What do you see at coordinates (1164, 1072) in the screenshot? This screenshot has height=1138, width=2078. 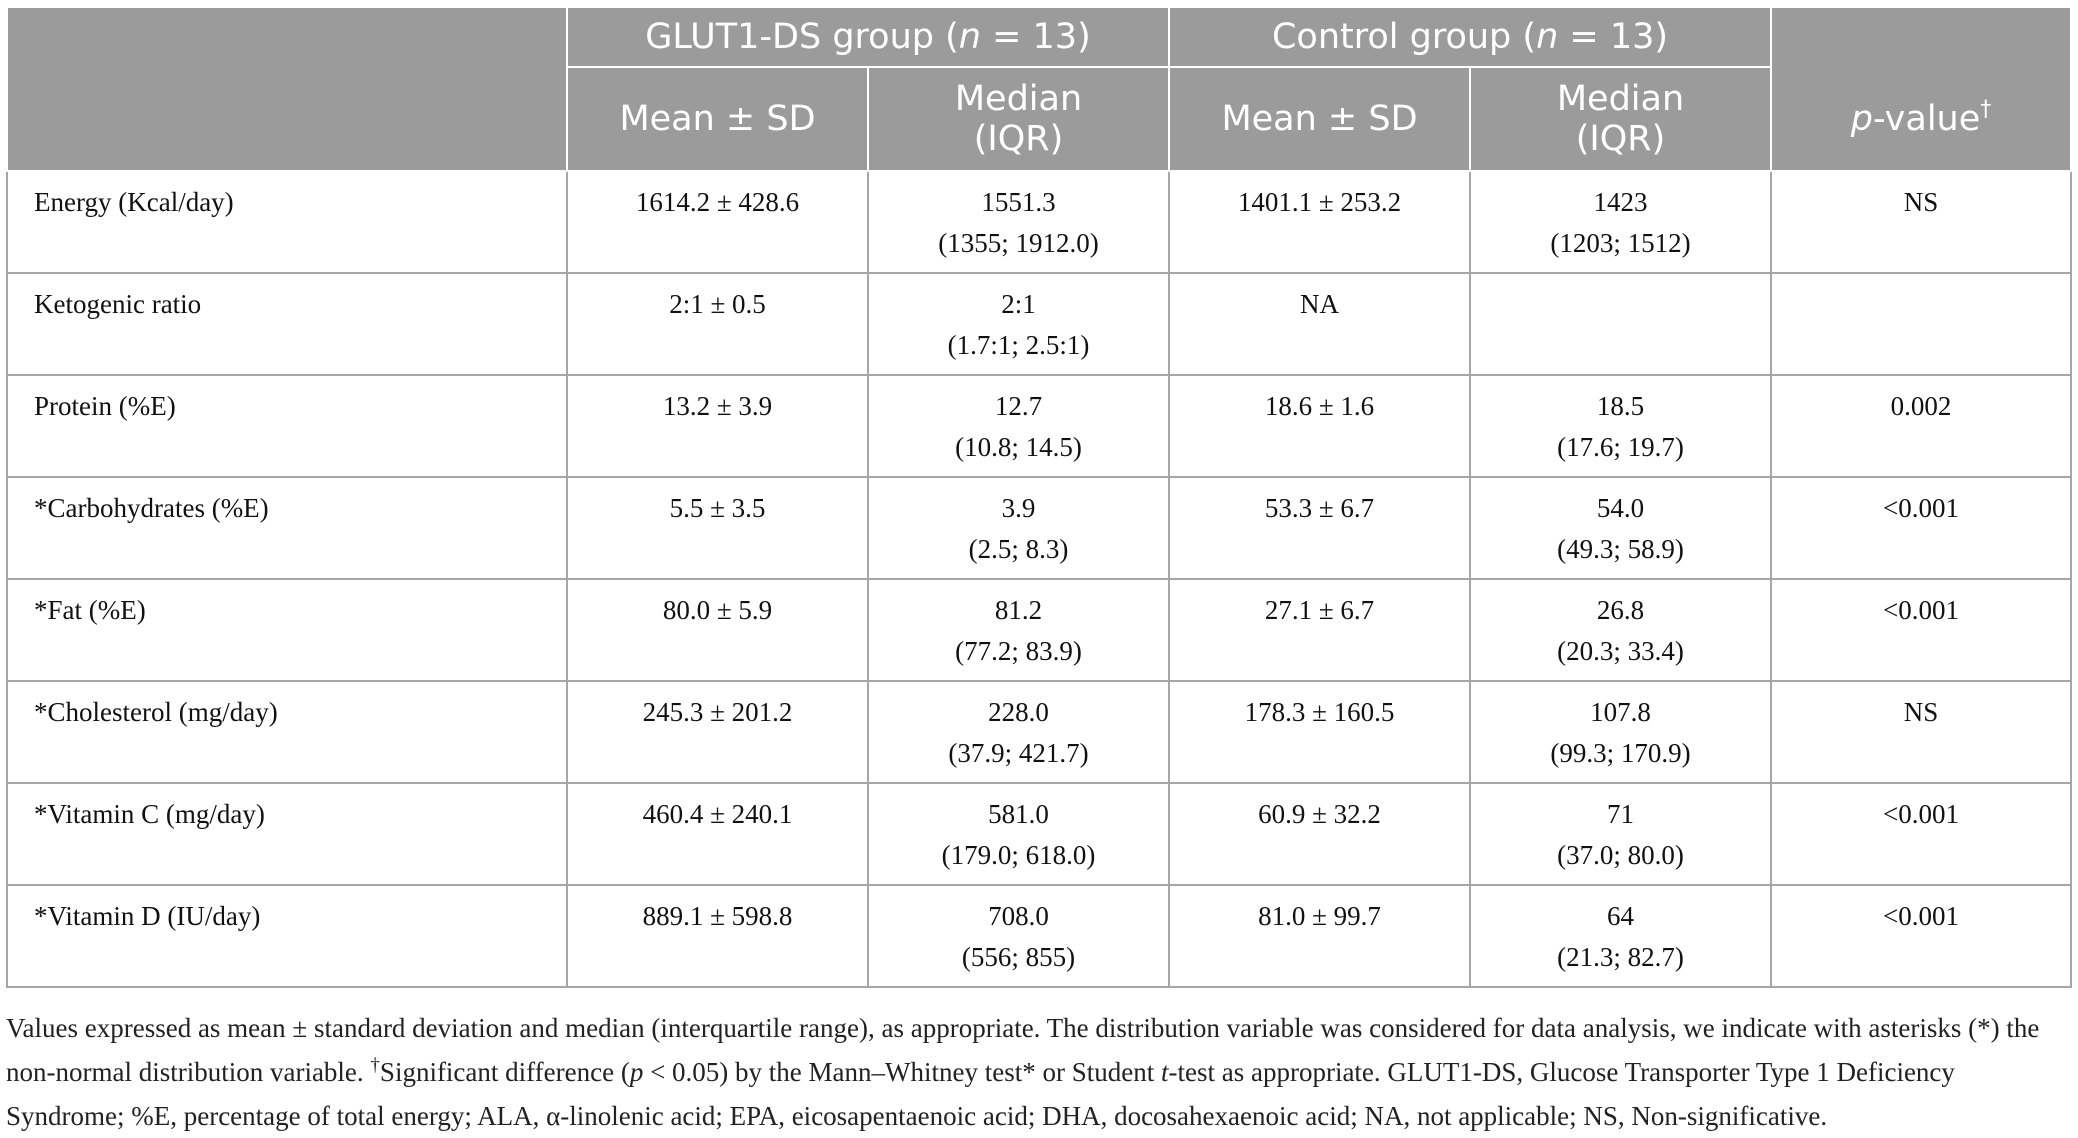 I see `footnote-t-symbol: t` at bounding box center [1164, 1072].